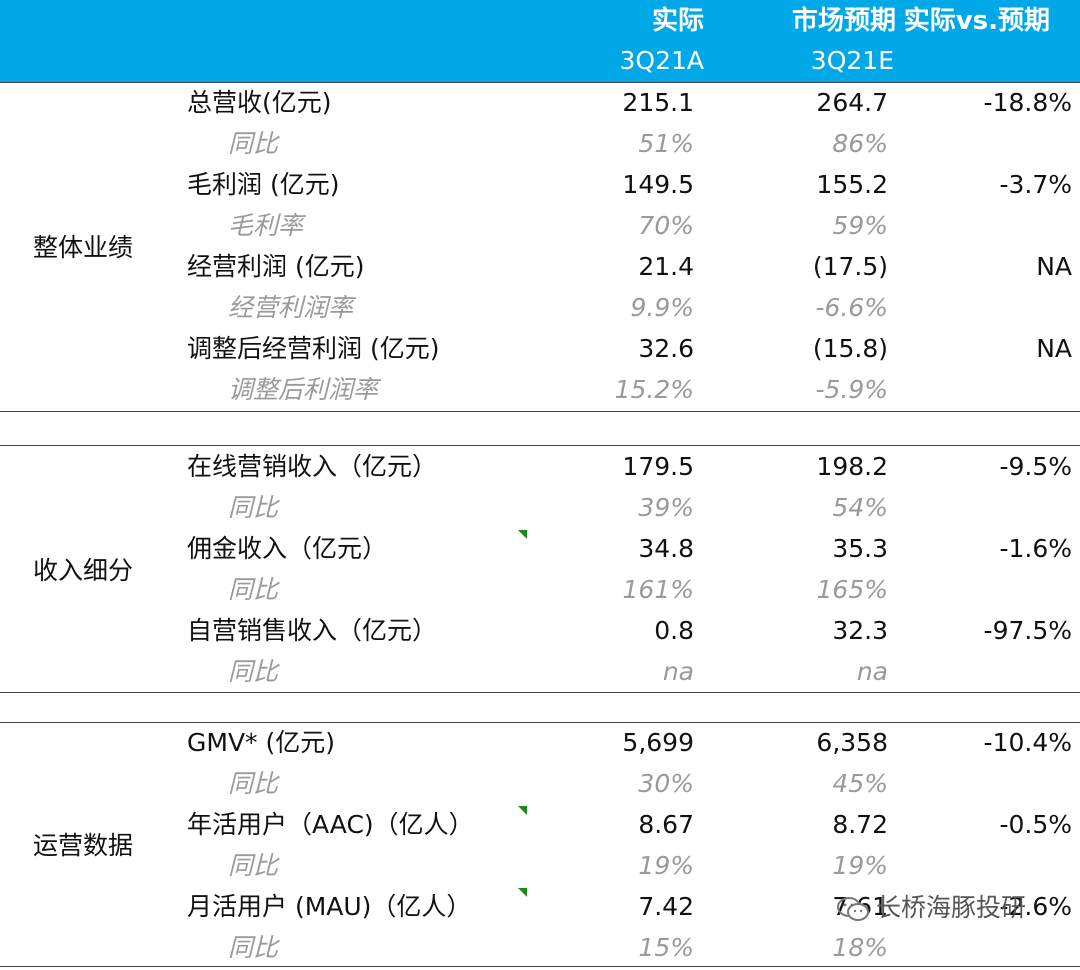 This screenshot has width=1080, height=970. Describe the element at coordinates (540, 632) in the screenshot. I see `table-row: 自营销售收入（亿元） 0.8 32.3 -97.5%` at that location.